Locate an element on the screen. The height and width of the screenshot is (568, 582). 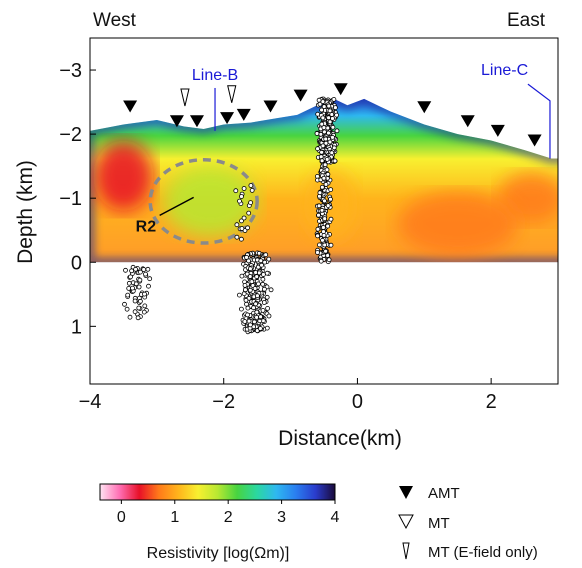
legend-item-mt: MT is located at coordinates (424, 523).